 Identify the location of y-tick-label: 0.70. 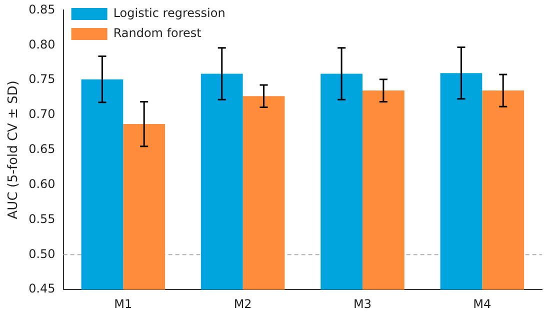
(42, 114).